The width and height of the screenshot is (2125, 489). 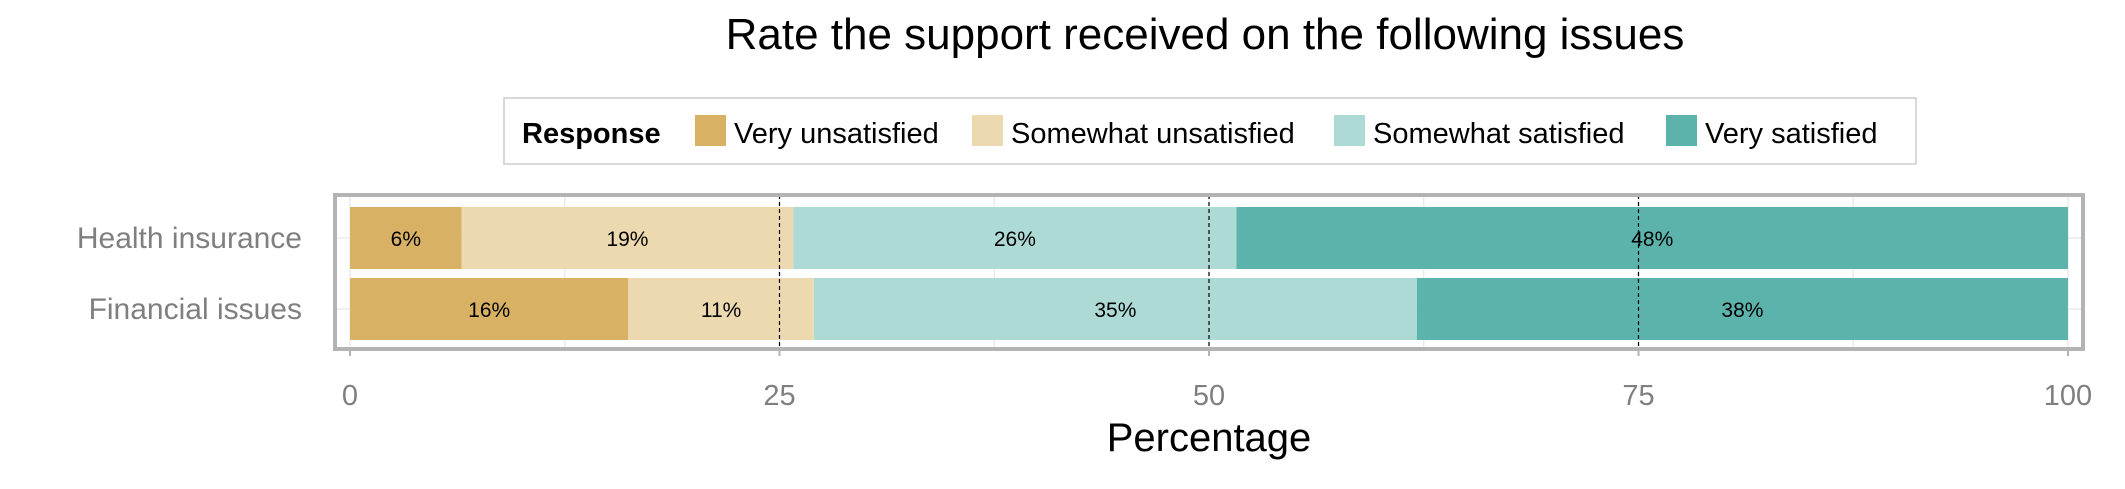 I want to click on data-label-health-insurance-very-unsatisfied: 6%, so click(x=406, y=239).